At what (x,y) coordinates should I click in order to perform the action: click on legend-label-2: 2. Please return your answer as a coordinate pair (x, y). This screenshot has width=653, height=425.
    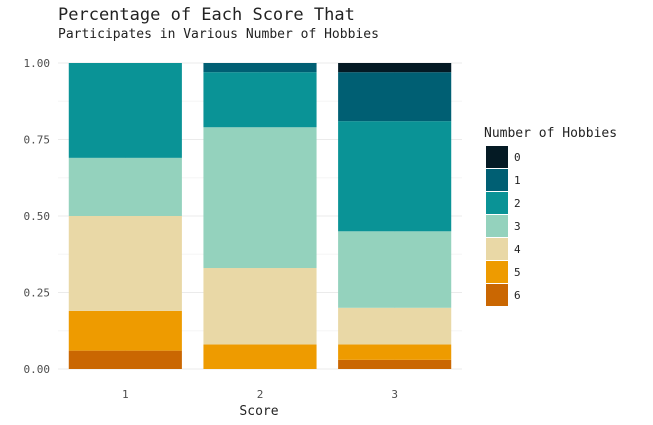
    Looking at the image, I should click on (517, 203).